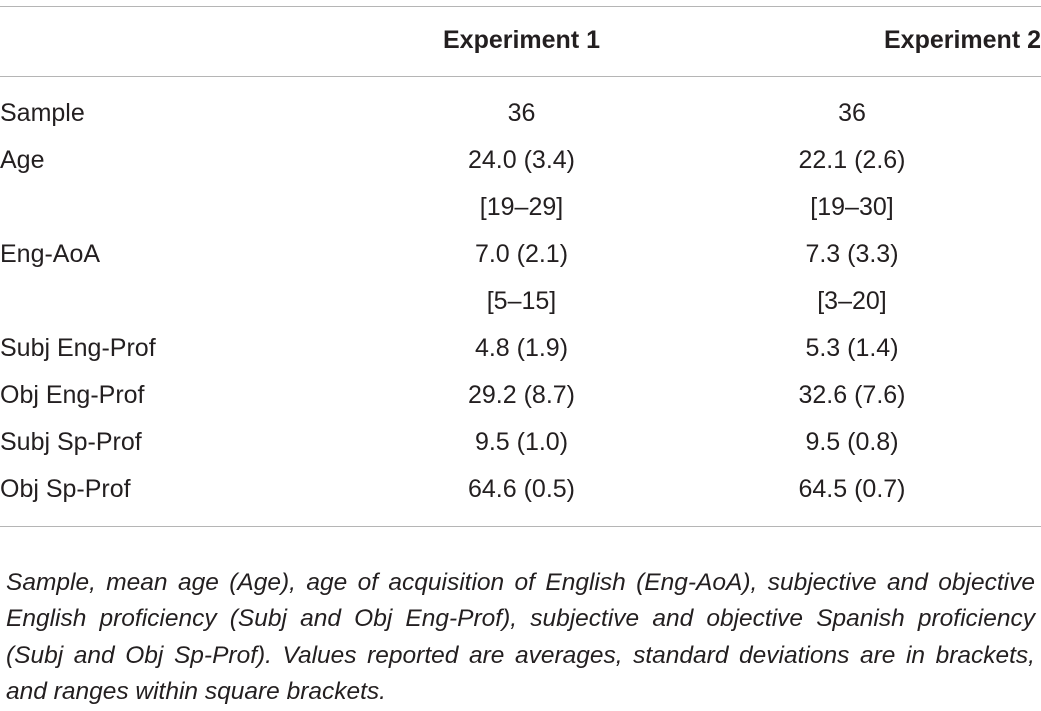 This screenshot has width=1041, height=711. I want to click on exp1-value: 7.0 (2.1), so click(521, 254).